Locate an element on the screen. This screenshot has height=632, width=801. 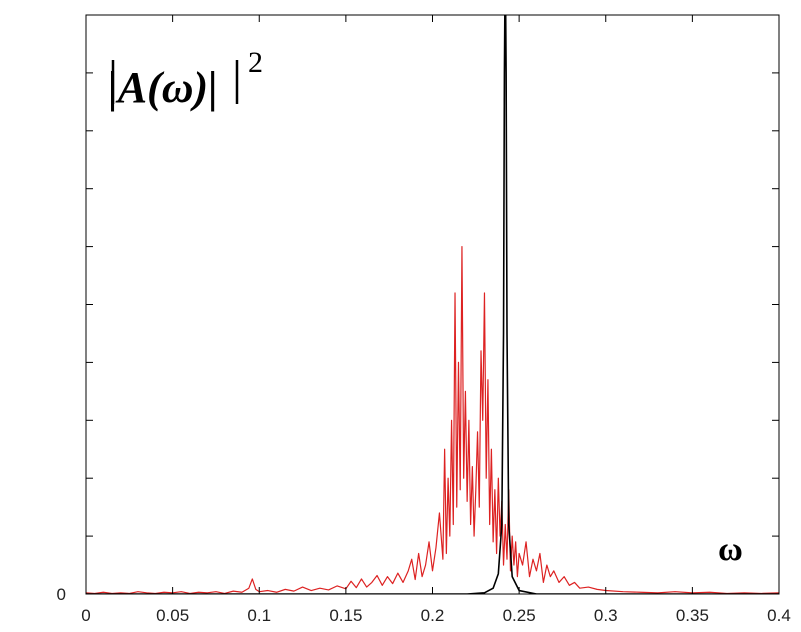
y-tick-label: 0 is located at coordinates (61, 594).